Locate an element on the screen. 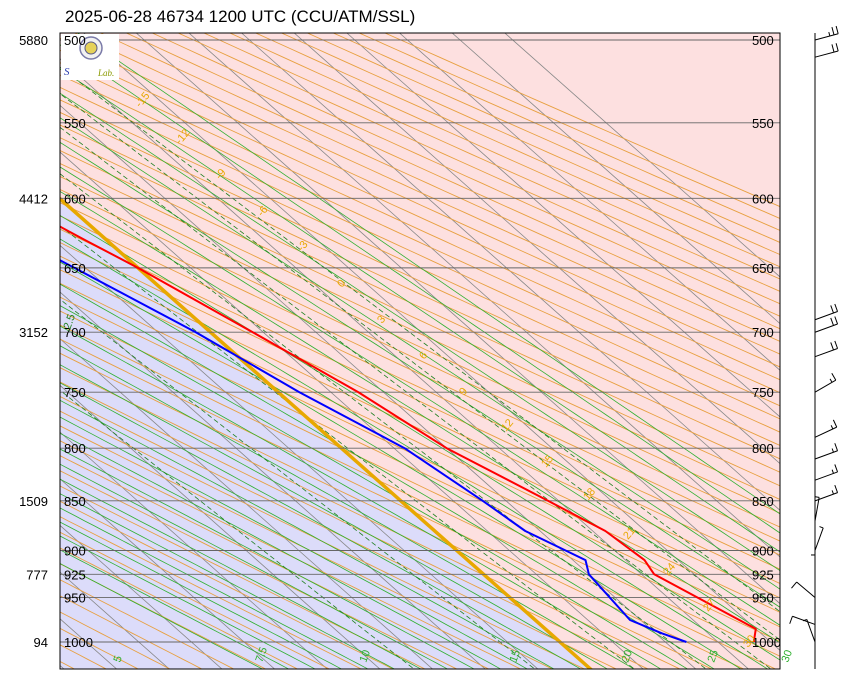 This screenshot has width=850, height=700. pressure-label-right: 925 is located at coordinates (763, 574).